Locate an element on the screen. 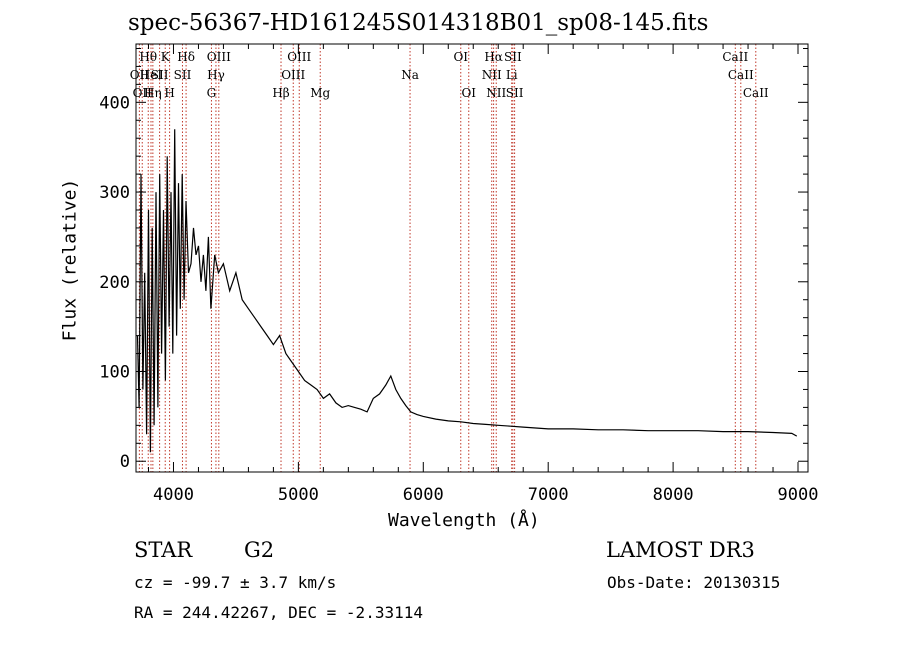 This screenshot has width=900, height=649. line-label-hη: Hη is located at coordinates (153, 93).